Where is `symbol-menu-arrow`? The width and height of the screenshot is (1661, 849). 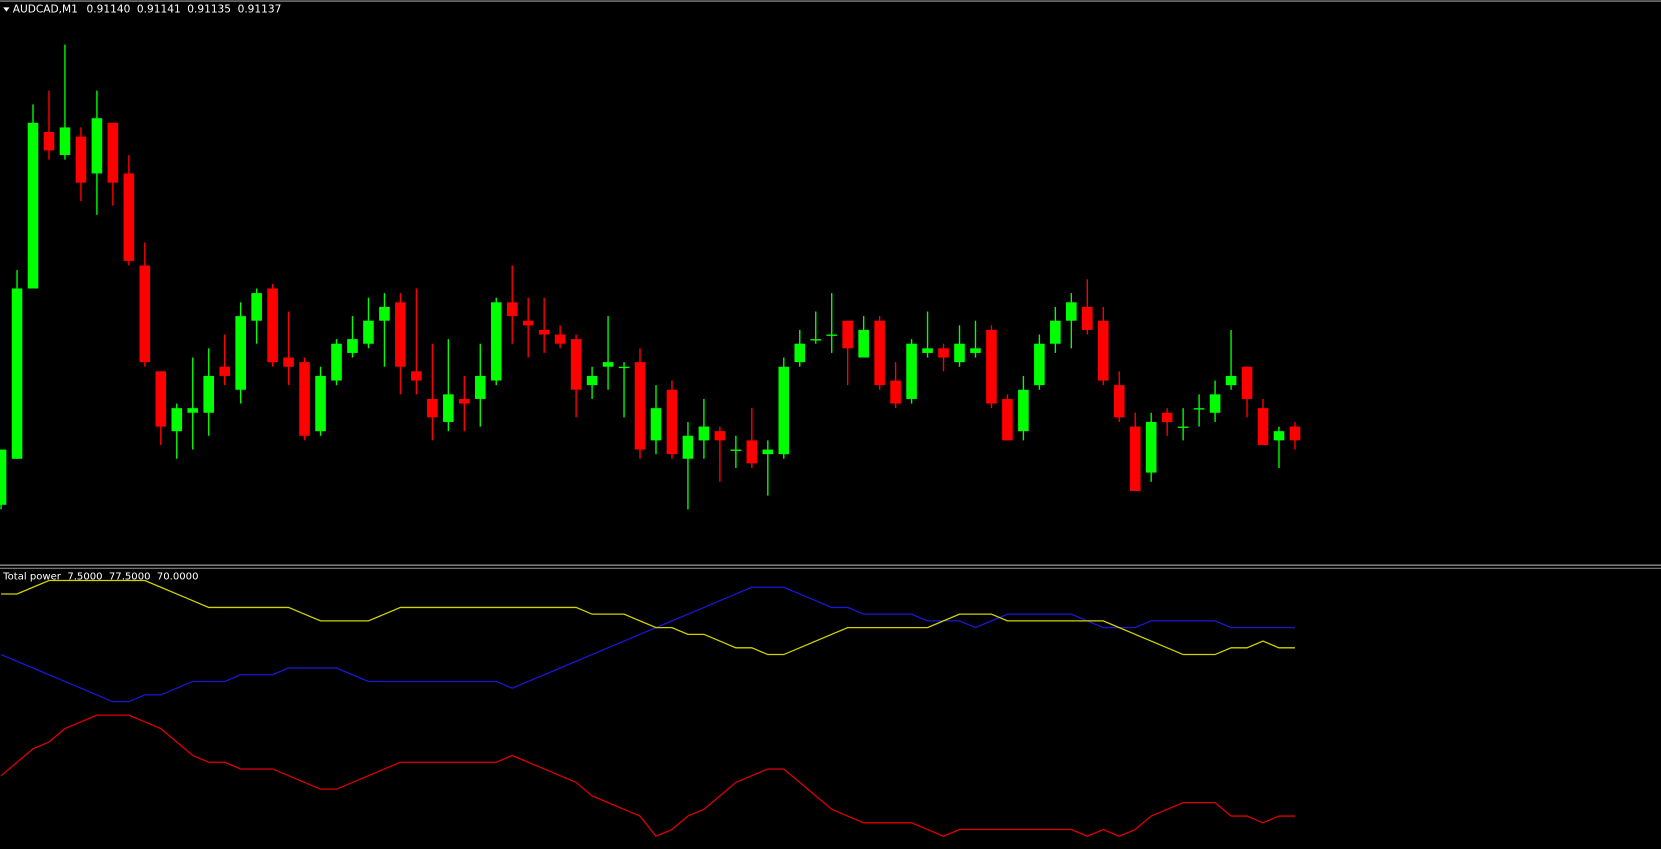 symbol-menu-arrow is located at coordinates (6, 9).